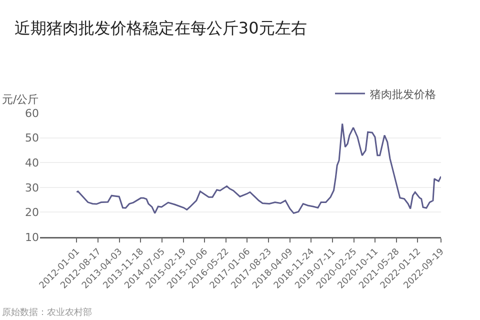 The width and height of the screenshot is (480, 320). What do you see at coordinates (32, 163) in the screenshot?
I see `y-tick-label: 40` at bounding box center [32, 163].